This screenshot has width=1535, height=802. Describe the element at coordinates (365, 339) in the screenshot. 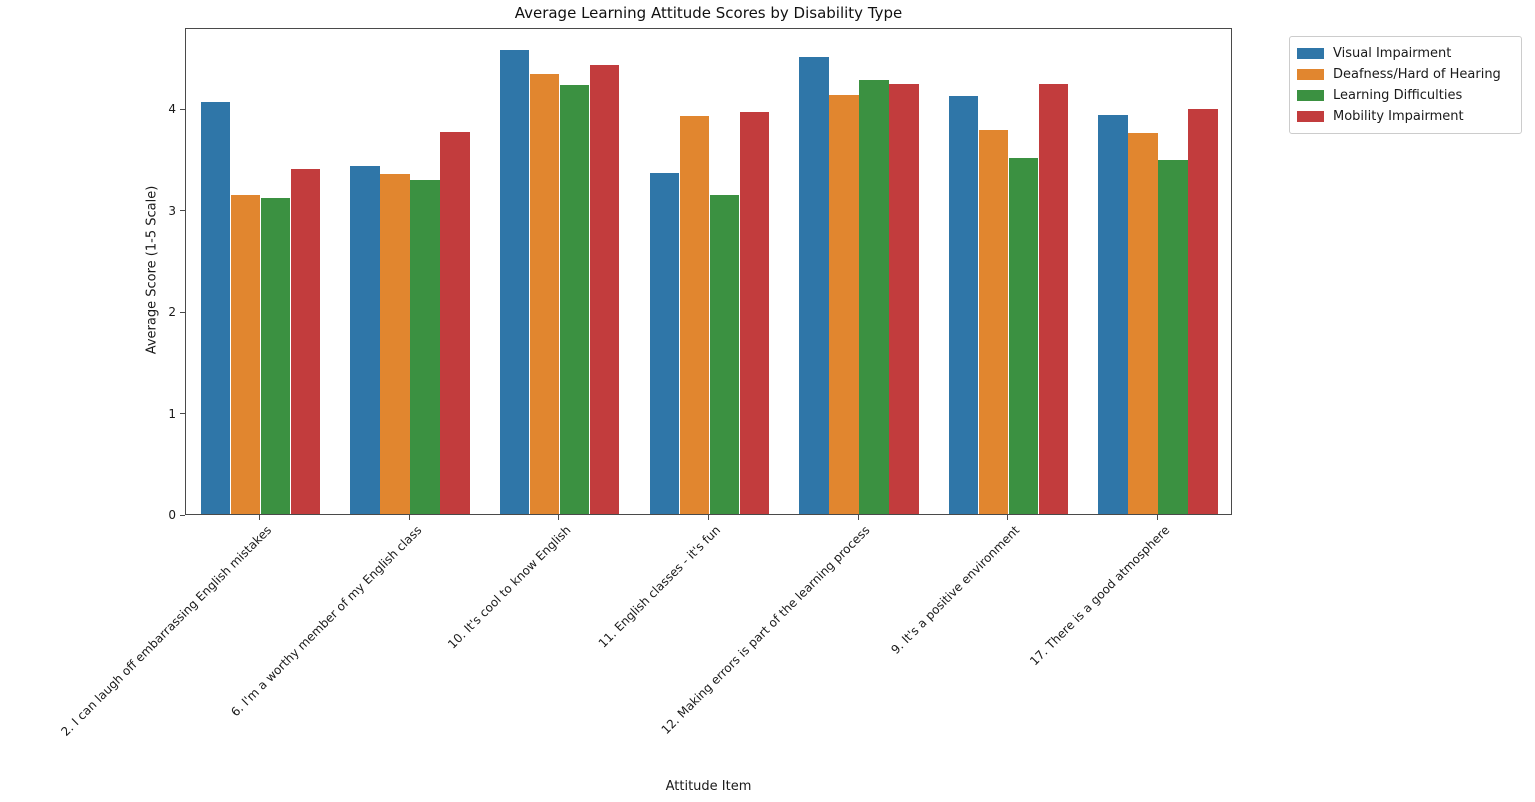

I see `bar-visual-impairment-item2` at that location.